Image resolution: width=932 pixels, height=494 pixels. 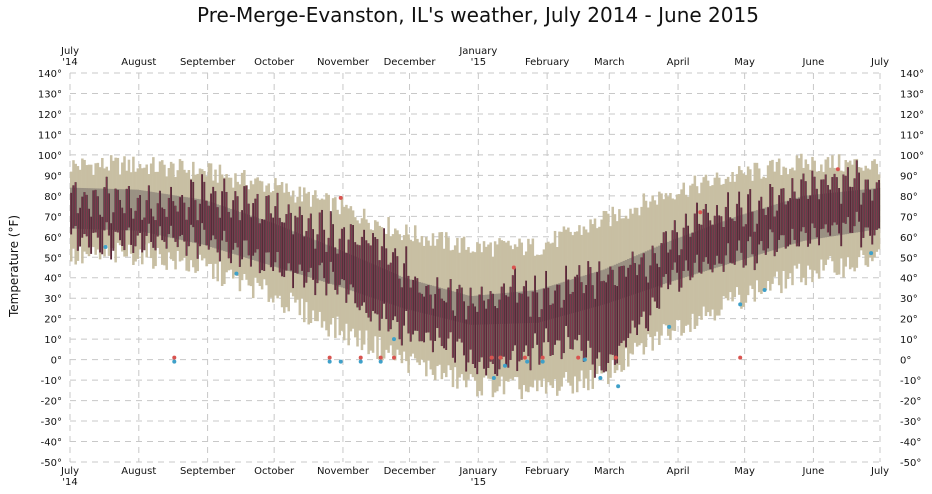 What do you see at coordinates (912, 74) in the screenshot?
I see `y-tick-label-right: 140°` at bounding box center [912, 74].